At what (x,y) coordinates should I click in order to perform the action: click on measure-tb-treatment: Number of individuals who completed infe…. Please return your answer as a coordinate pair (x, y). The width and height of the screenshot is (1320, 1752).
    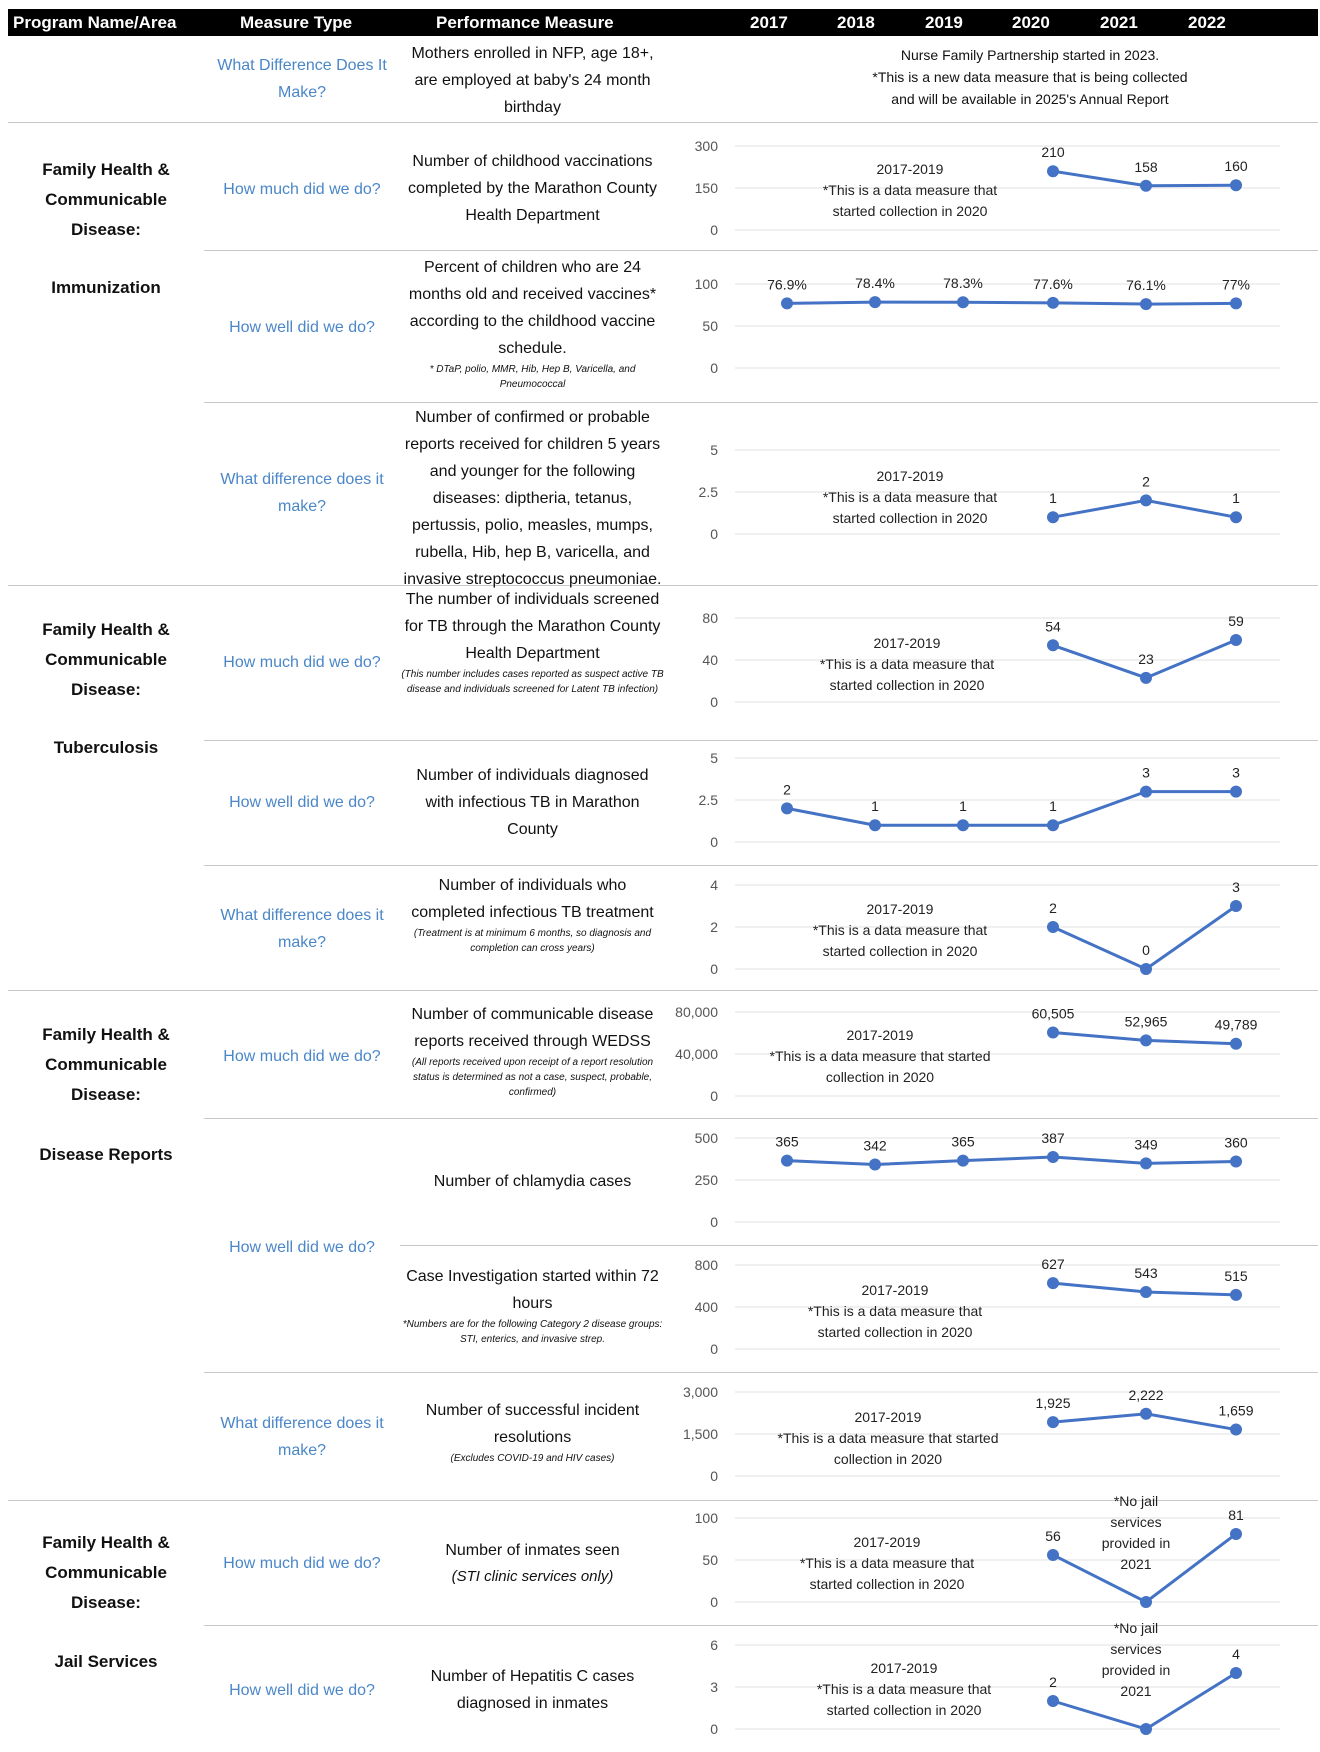
    Looking at the image, I should click on (532, 915).